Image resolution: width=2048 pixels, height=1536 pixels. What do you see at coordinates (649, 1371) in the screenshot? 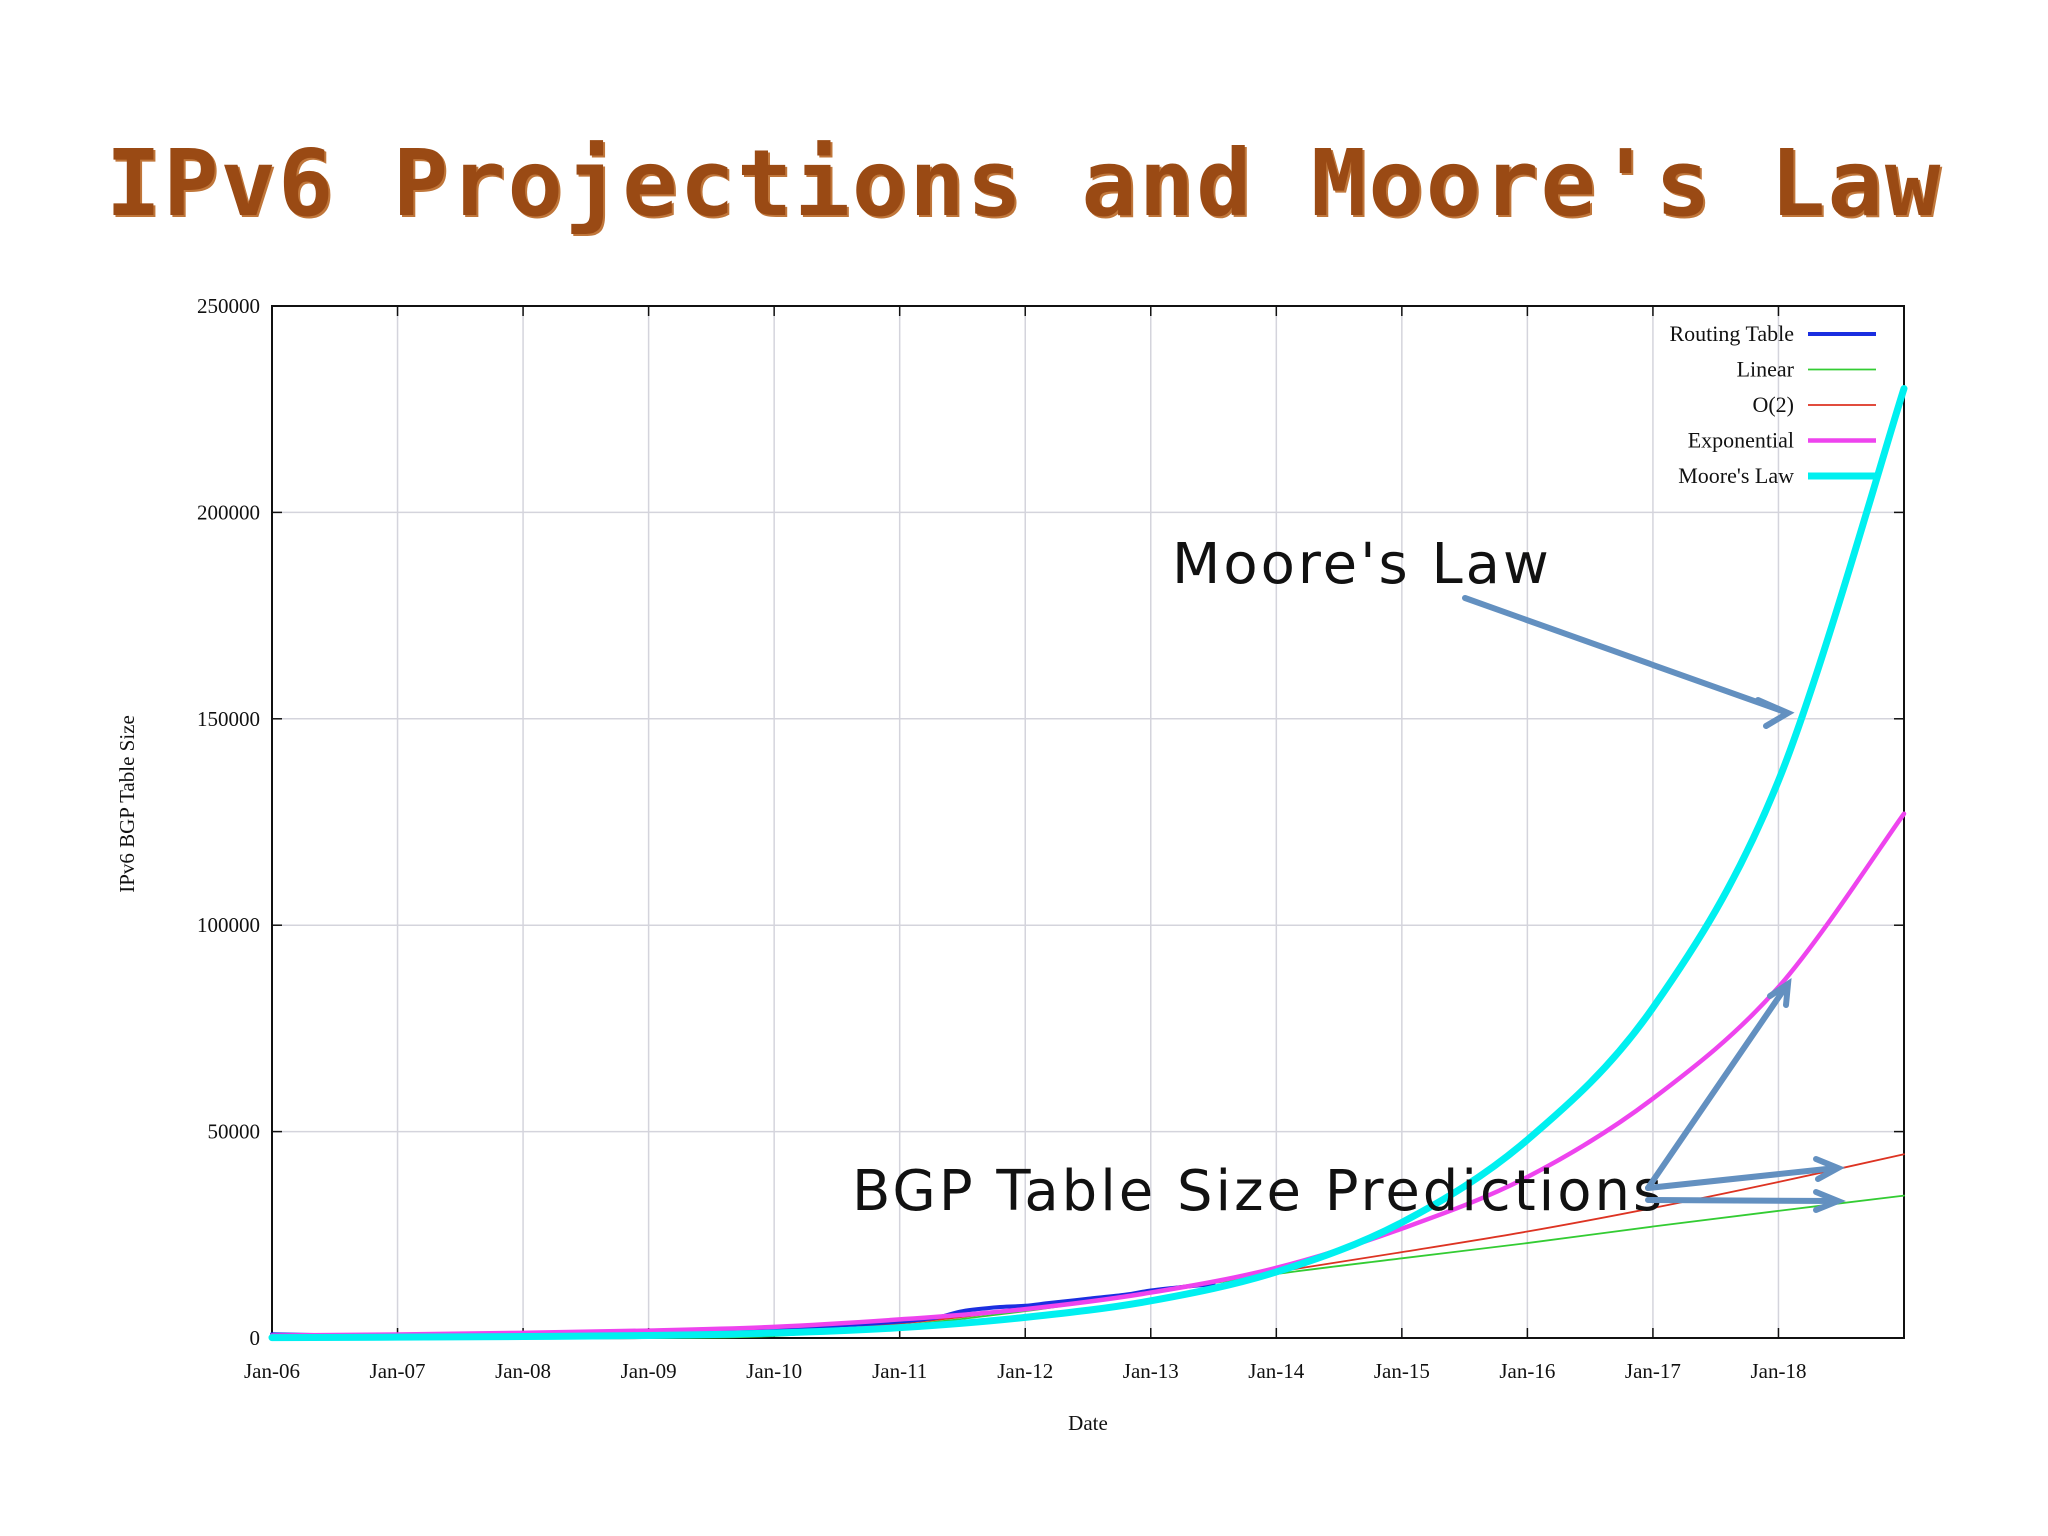
I see `x-tick-label: Jan-09` at bounding box center [649, 1371].